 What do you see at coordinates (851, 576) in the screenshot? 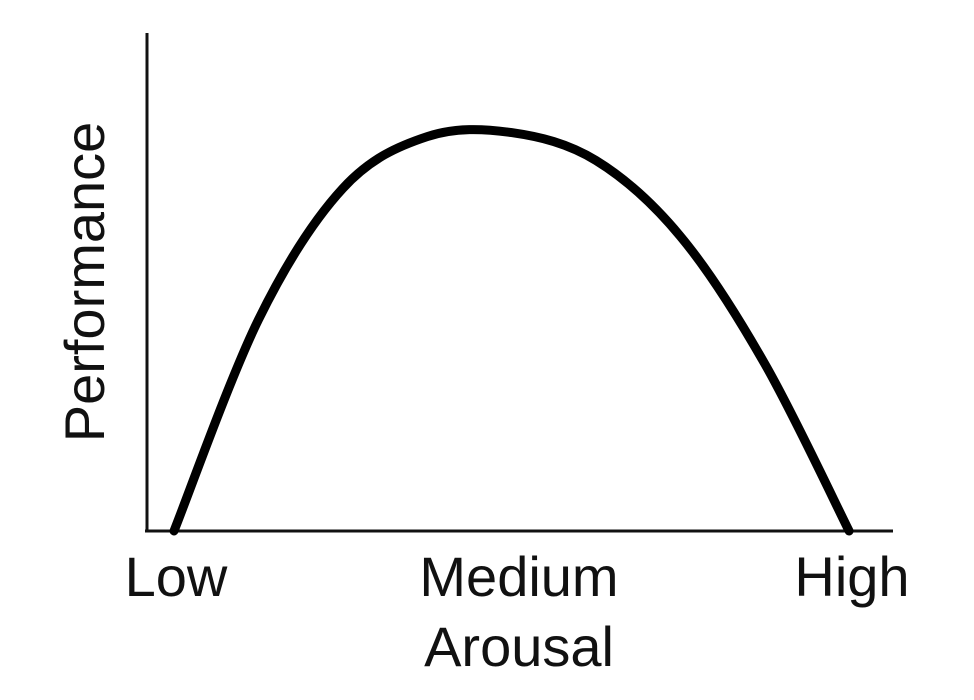
I see `x-tick-label-high: High` at bounding box center [851, 576].